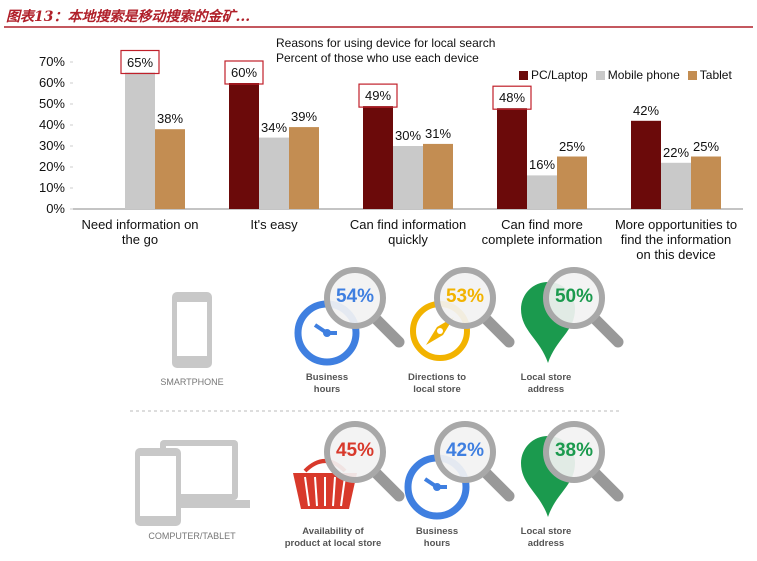 The height and width of the screenshot is (561, 757). What do you see at coordinates (274, 224) in the screenshot?
I see `x-tick-label: It's easy` at bounding box center [274, 224].